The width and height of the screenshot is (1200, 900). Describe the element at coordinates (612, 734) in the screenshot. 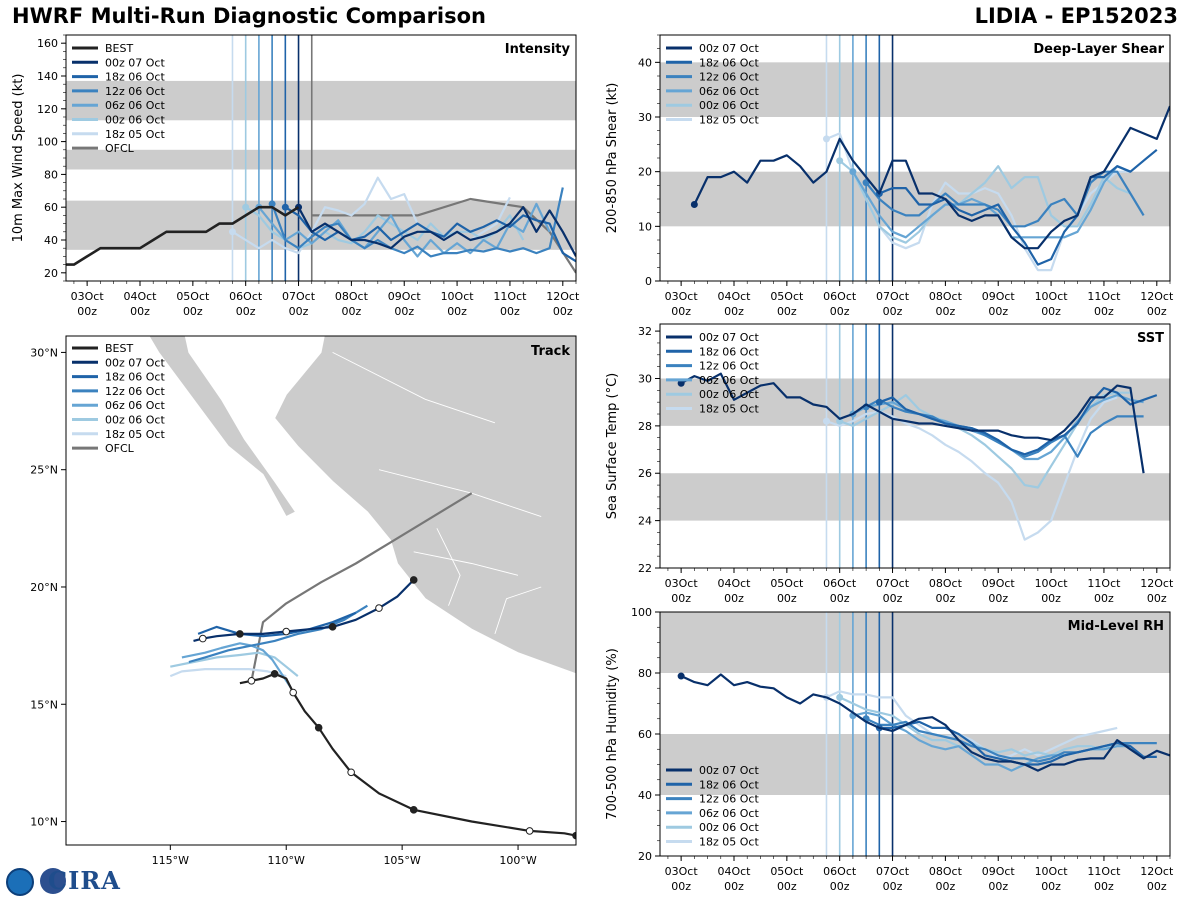

I see `y-axis-label: 700-500 hPa Humidity (%)` at that location.